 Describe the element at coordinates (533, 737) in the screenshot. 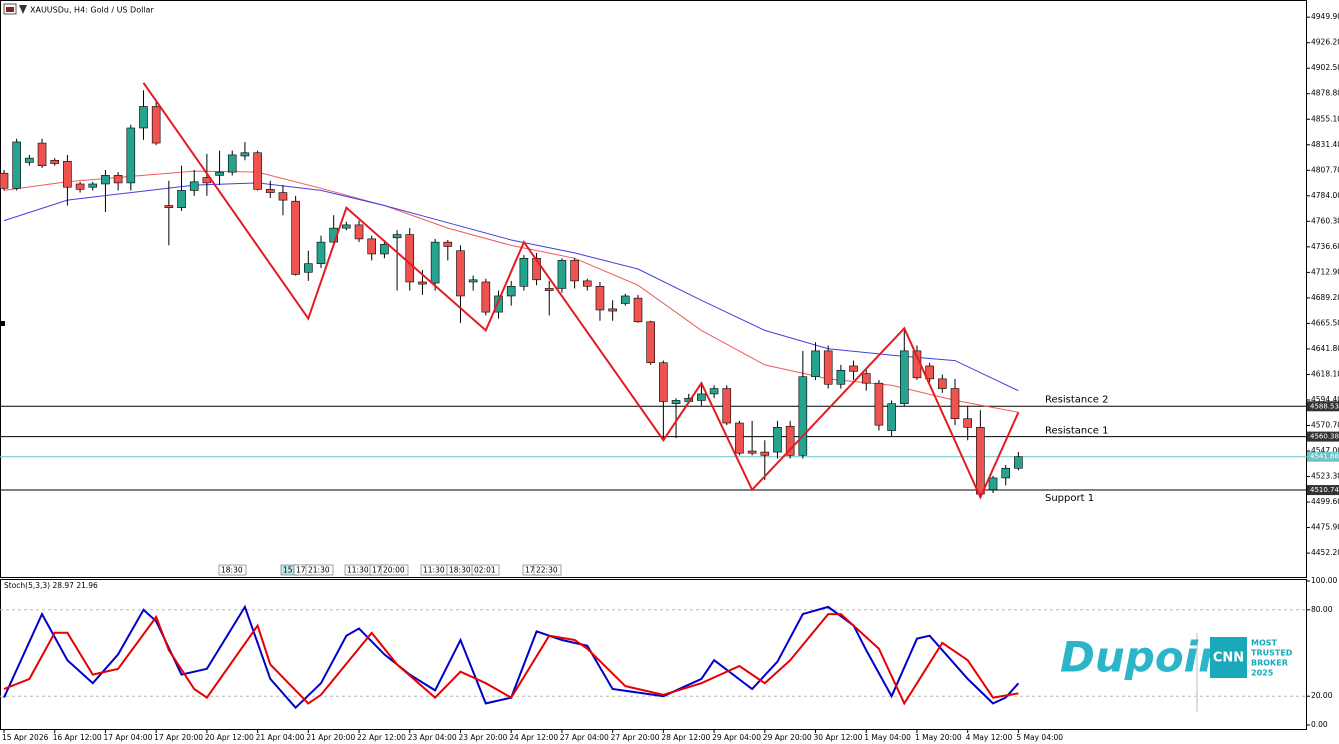

I see `x-tick-label: 24 Apr 12:00` at that location.